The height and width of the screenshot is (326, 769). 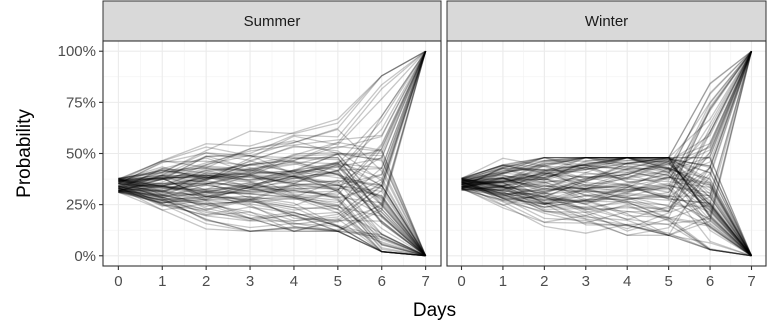 I want to click on x-tick-label: 0, so click(x=461, y=281).